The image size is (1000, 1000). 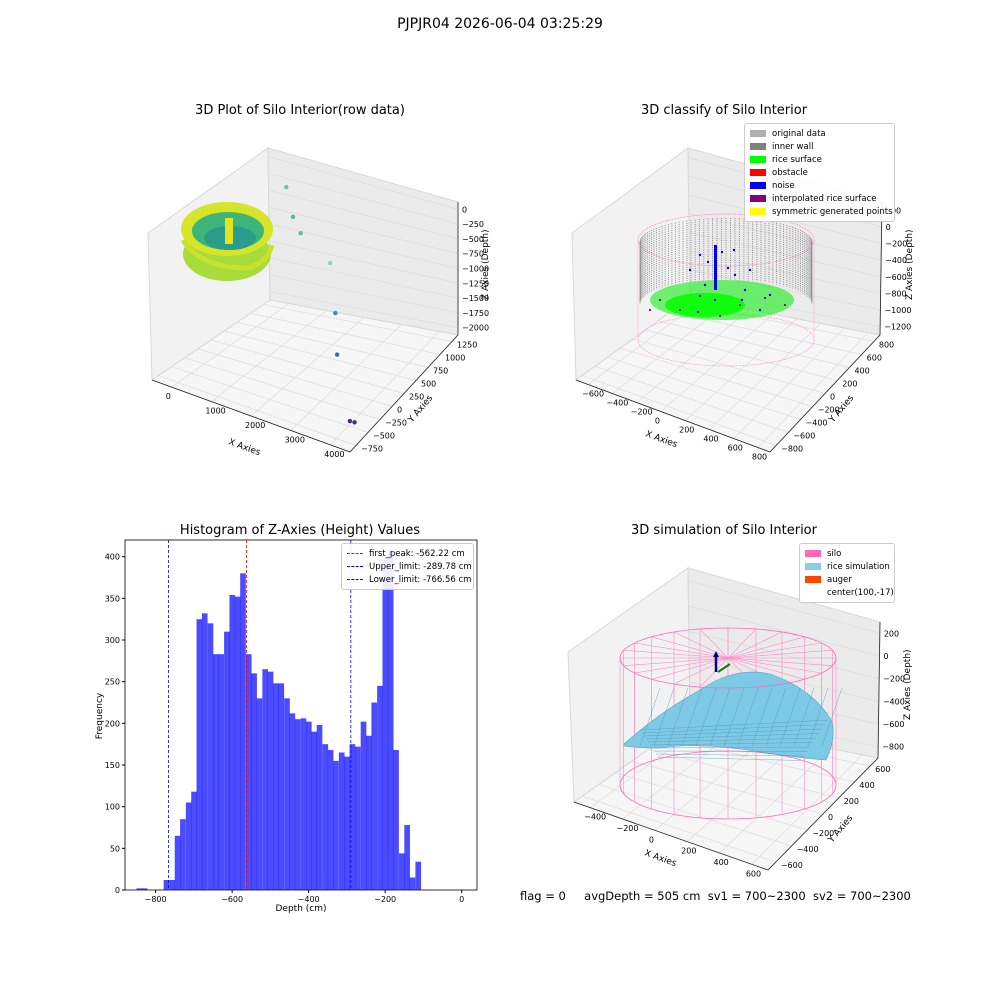 What do you see at coordinates (897, 327) in the screenshot?
I see `z-tick-label: −1200` at bounding box center [897, 327].